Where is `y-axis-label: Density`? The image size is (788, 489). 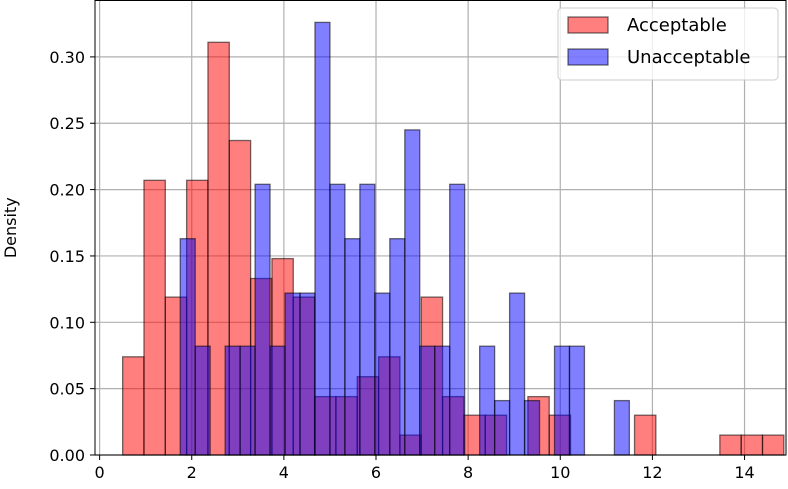
y-axis-label: Density is located at coordinates (10, 227).